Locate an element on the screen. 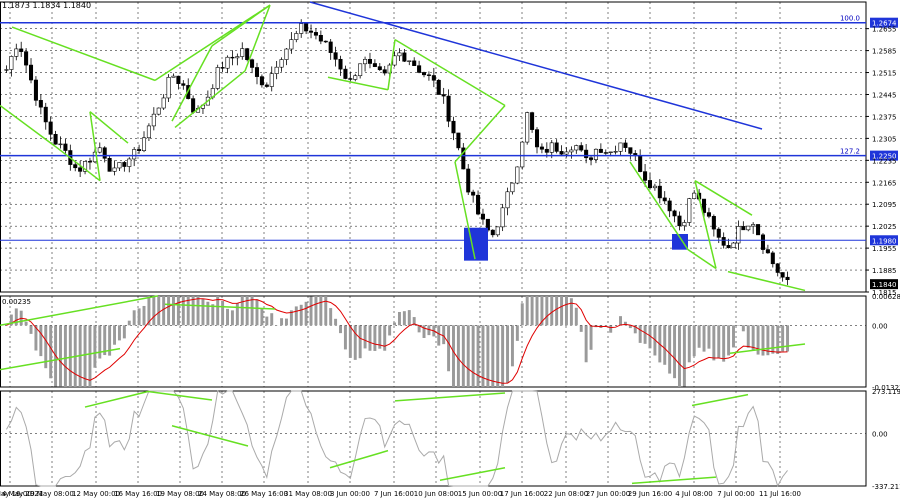 Image resolution: width=900 pixels, height=500 pixels. price-tick-label: 1.2305 is located at coordinates (884, 139).